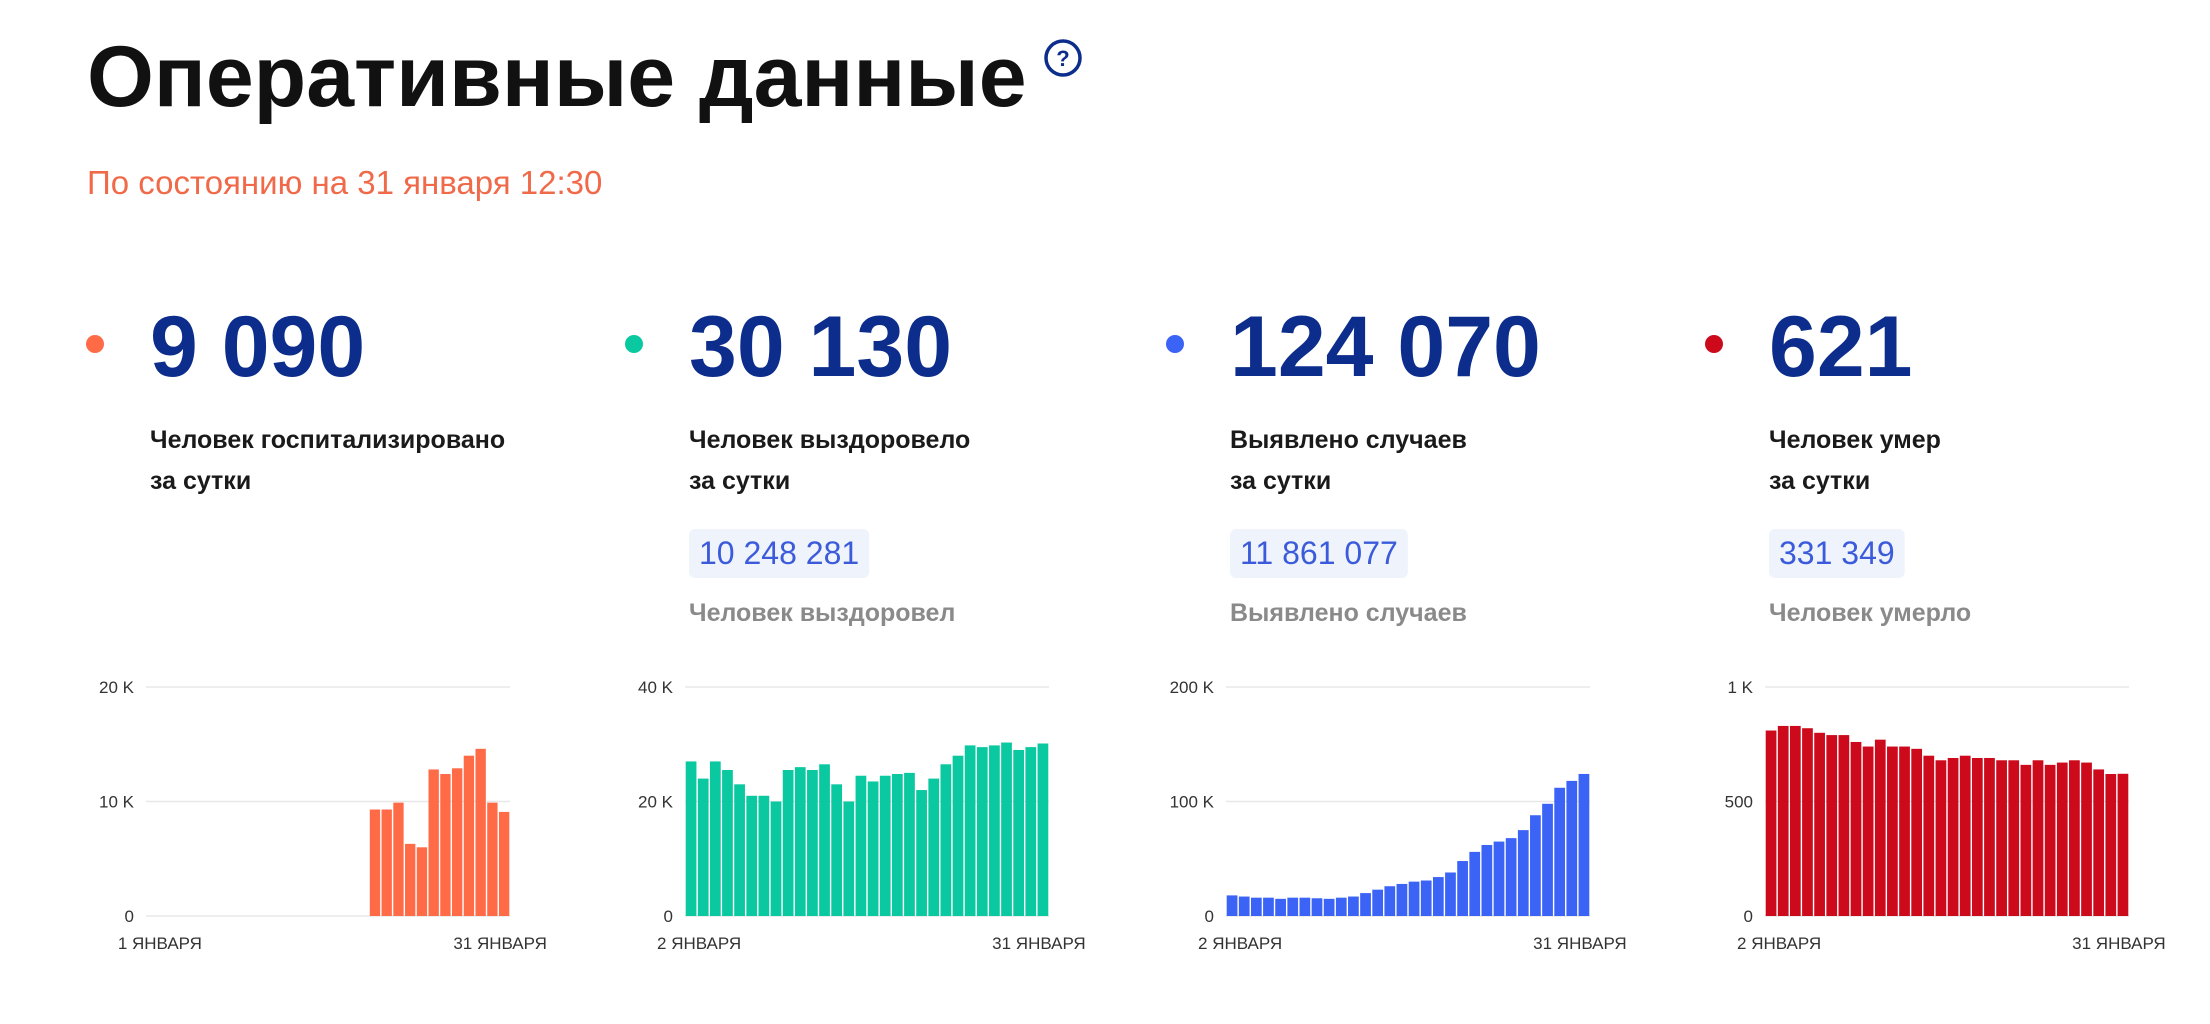  Describe the element at coordinates (656, 687) in the screenshot. I see `y-tick-label: 40 K` at that location.